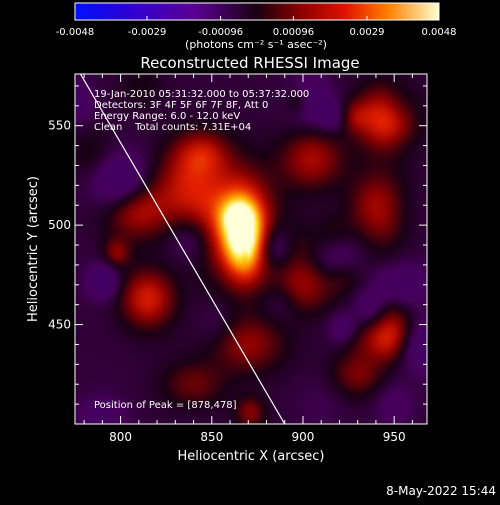 This screenshot has height=505, width=500. Describe the element at coordinates (33, 249) in the screenshot. I see `y-axis-label: Heliocentric Y (arcsec)` at that location.